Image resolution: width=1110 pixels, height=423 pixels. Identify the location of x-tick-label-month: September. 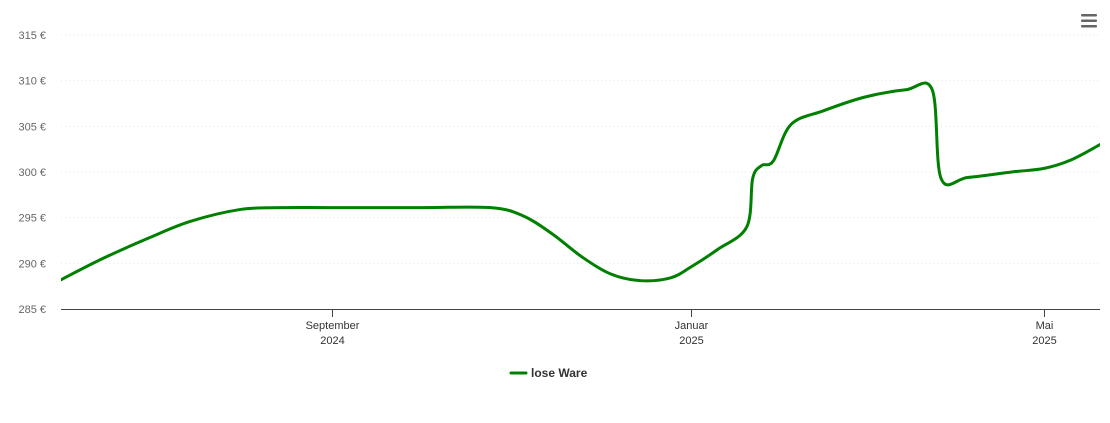
(333, 326).